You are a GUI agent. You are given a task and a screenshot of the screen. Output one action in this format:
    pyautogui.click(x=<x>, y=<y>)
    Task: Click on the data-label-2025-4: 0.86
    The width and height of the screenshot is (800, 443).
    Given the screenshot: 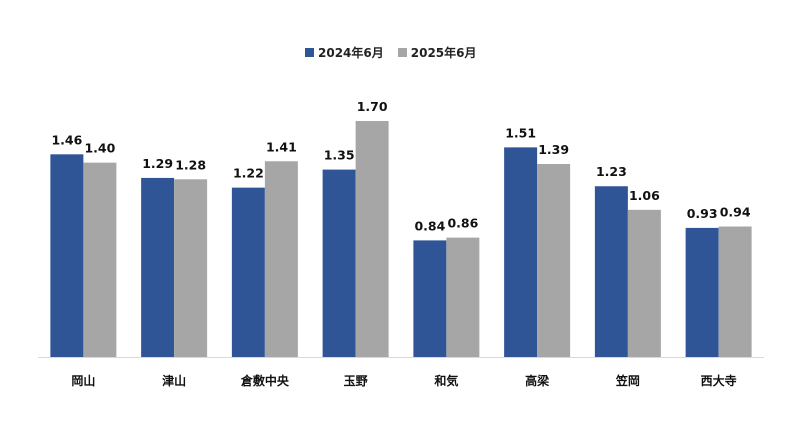 What is the action you would take?
    pyautogui.click(x=462, y=223)
    